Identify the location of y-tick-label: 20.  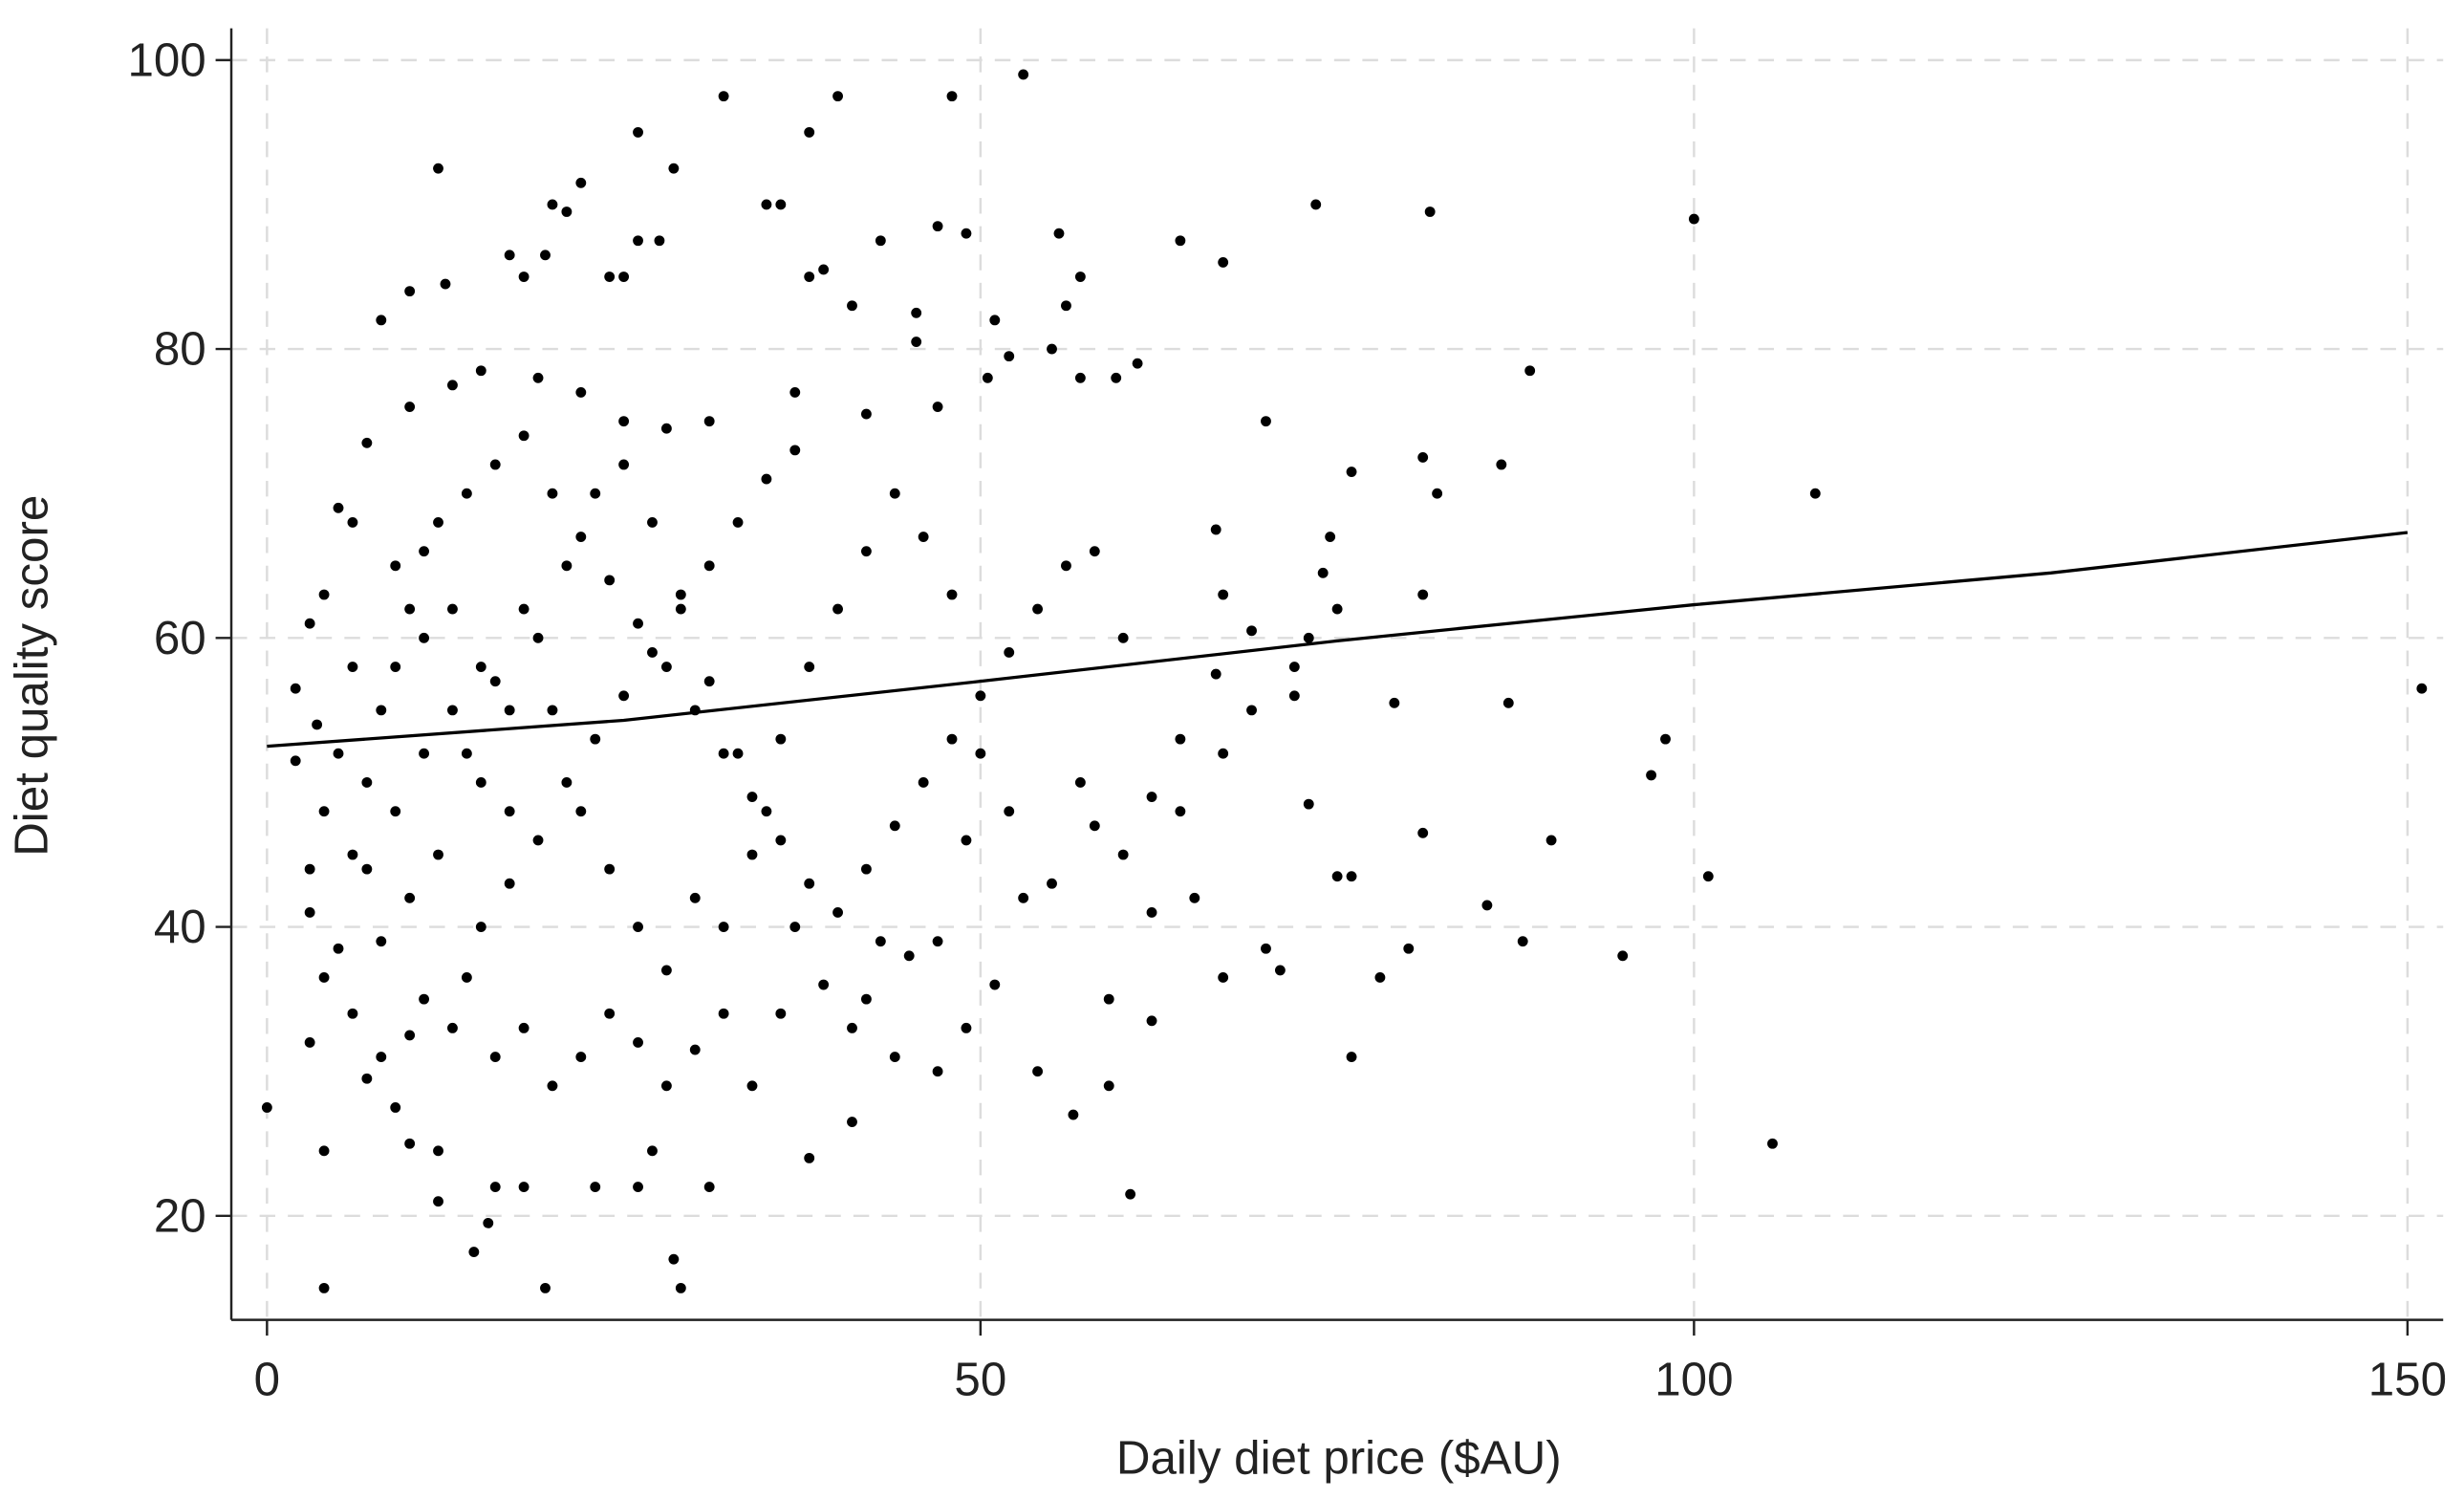
(180, 1215).